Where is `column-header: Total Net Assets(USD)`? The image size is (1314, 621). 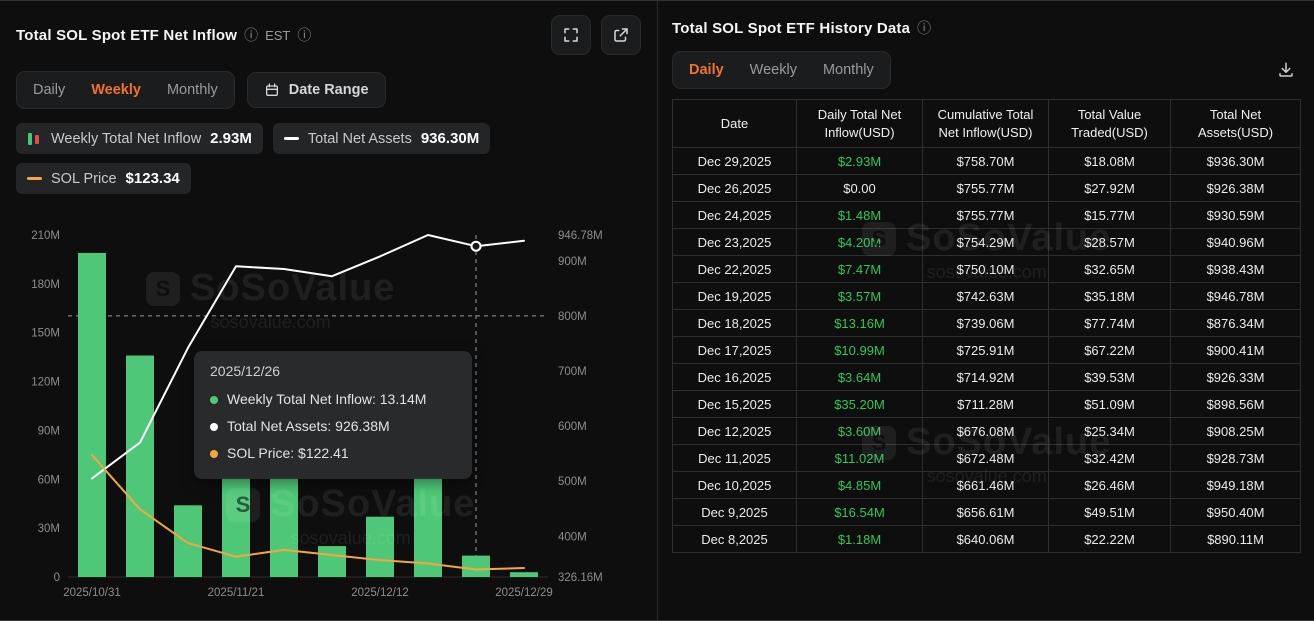
column-header: Total Net Assets(USD) is located at coordinates (1235, 123).